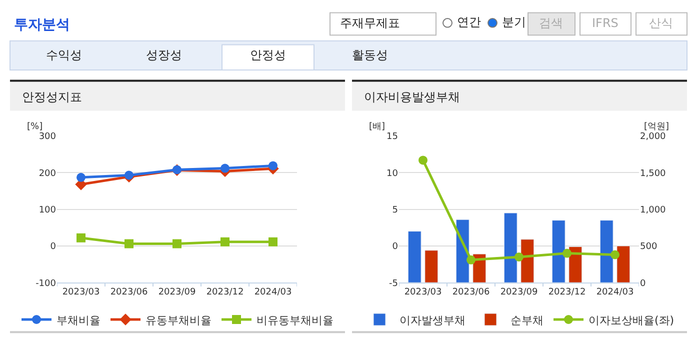 This screenshot has width=697, height=342. I want to click on legend-label: 비유동부채비율, so click(295, 320).